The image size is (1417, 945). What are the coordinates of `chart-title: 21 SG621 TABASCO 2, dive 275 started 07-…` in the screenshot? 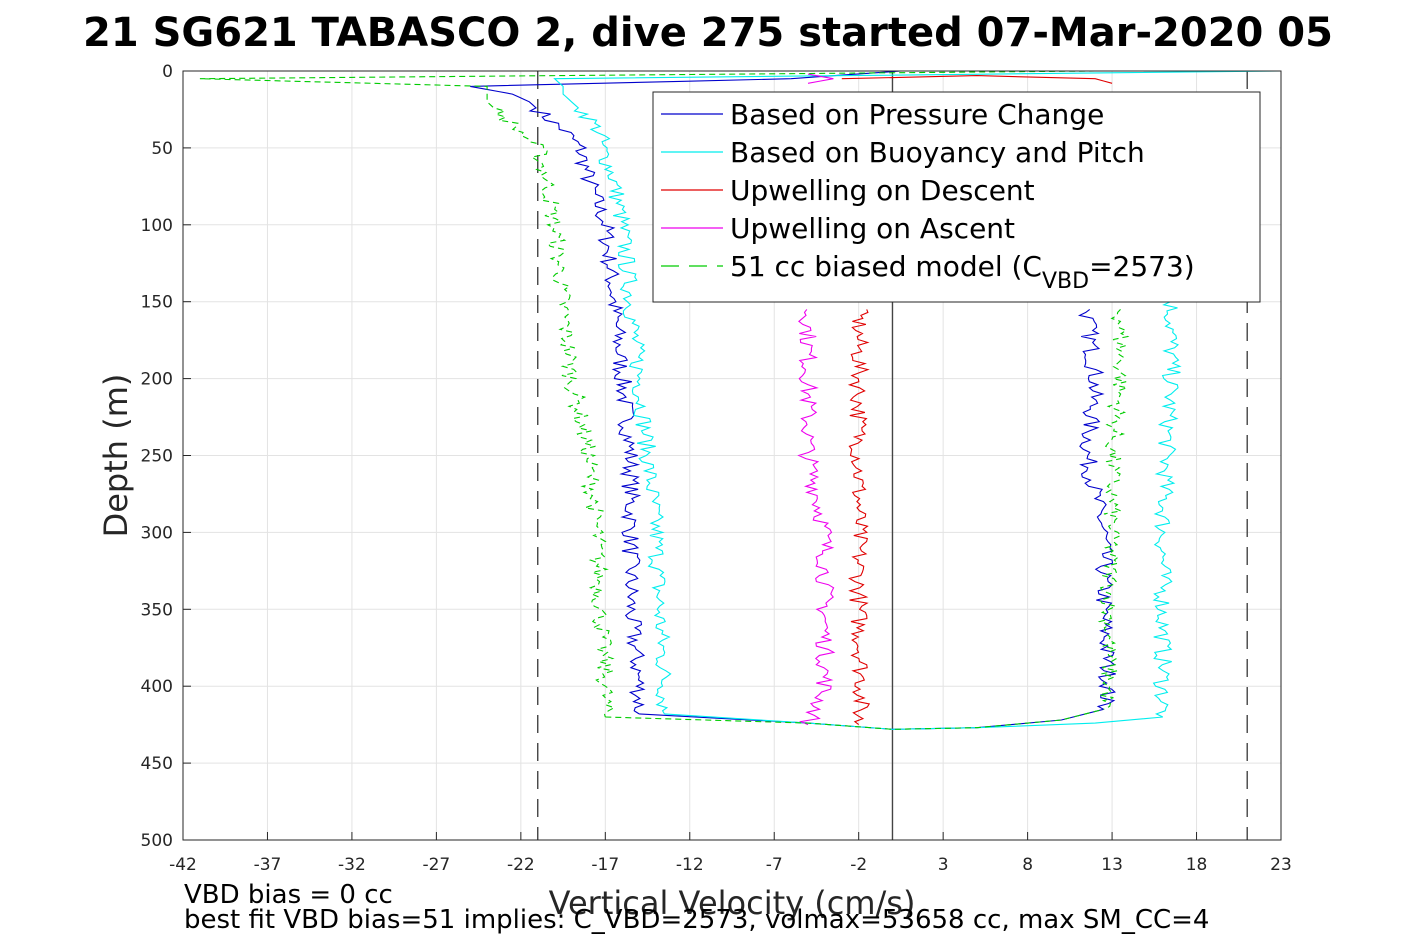 It's located at (708, 33).